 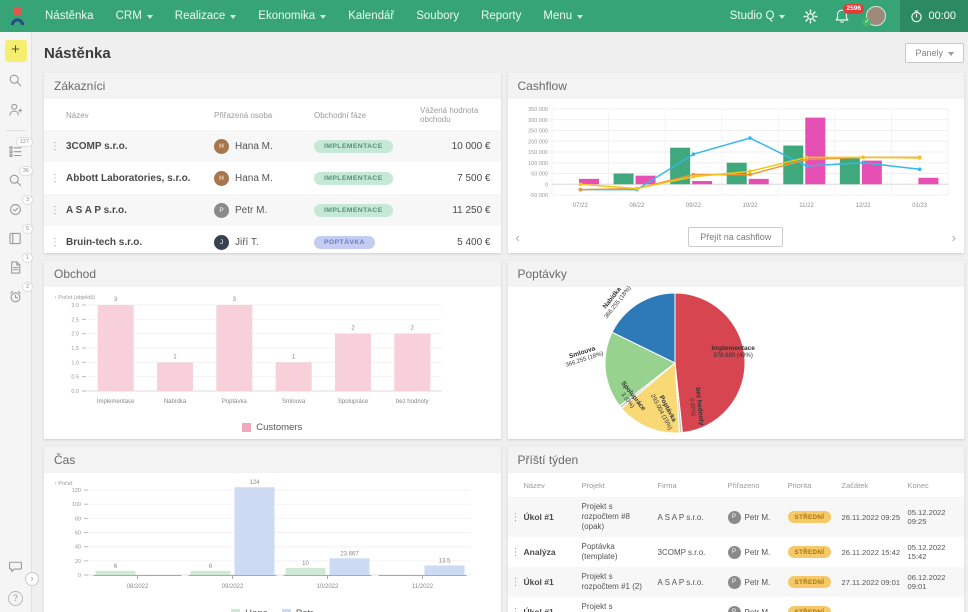 I want to click on search-button, so click(x=16, y=80).